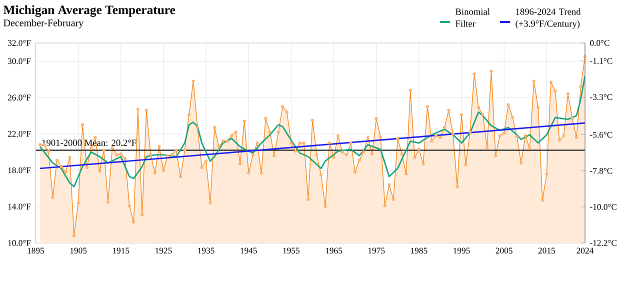 The image size is (624, 281). Describe the element at coordinates (603, 207) in the screenshot. I see `y2-tick-label: -10.0°C` at that location.